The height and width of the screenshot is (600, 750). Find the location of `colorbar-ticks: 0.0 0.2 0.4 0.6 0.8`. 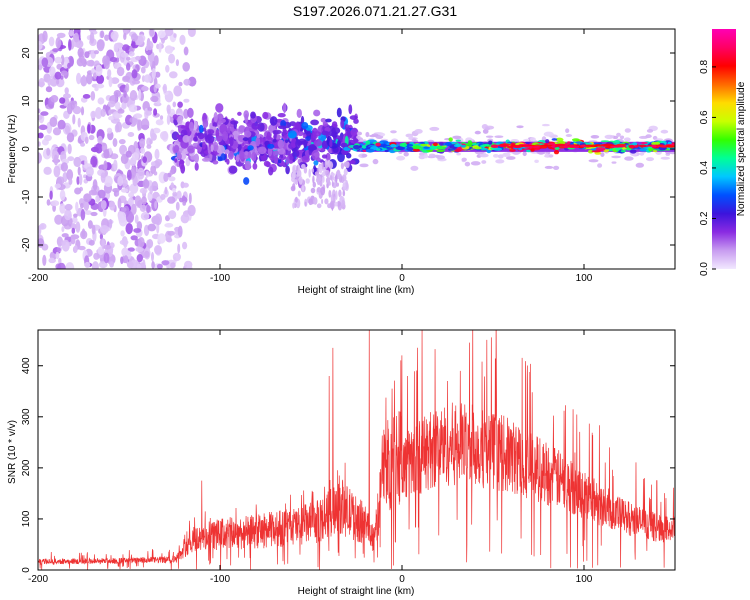

colorbar-ticks: 0.0 0.2 0.4 0.6 0.8 is located at coordinates (707, 168).